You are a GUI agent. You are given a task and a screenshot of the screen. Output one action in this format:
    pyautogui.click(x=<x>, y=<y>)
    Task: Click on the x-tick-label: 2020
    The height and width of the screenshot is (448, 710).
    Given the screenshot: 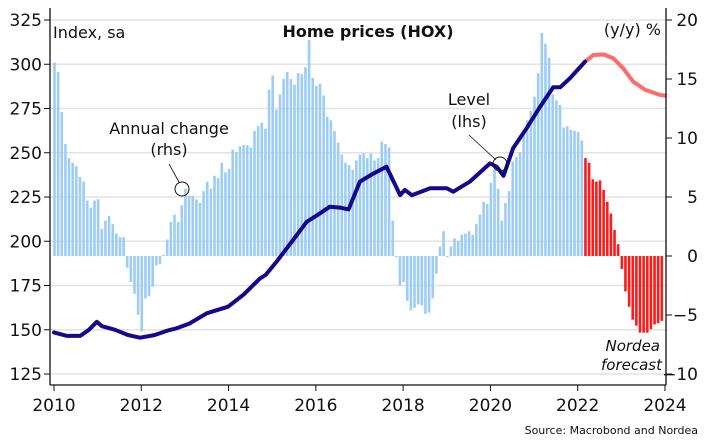 What is the action you would take?
    pyautogui.click(x=490, y=406)
    